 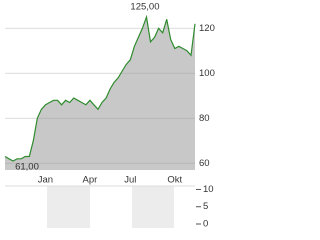 I want to click on value-annotation: 125,00, so click(x=144, y=7).